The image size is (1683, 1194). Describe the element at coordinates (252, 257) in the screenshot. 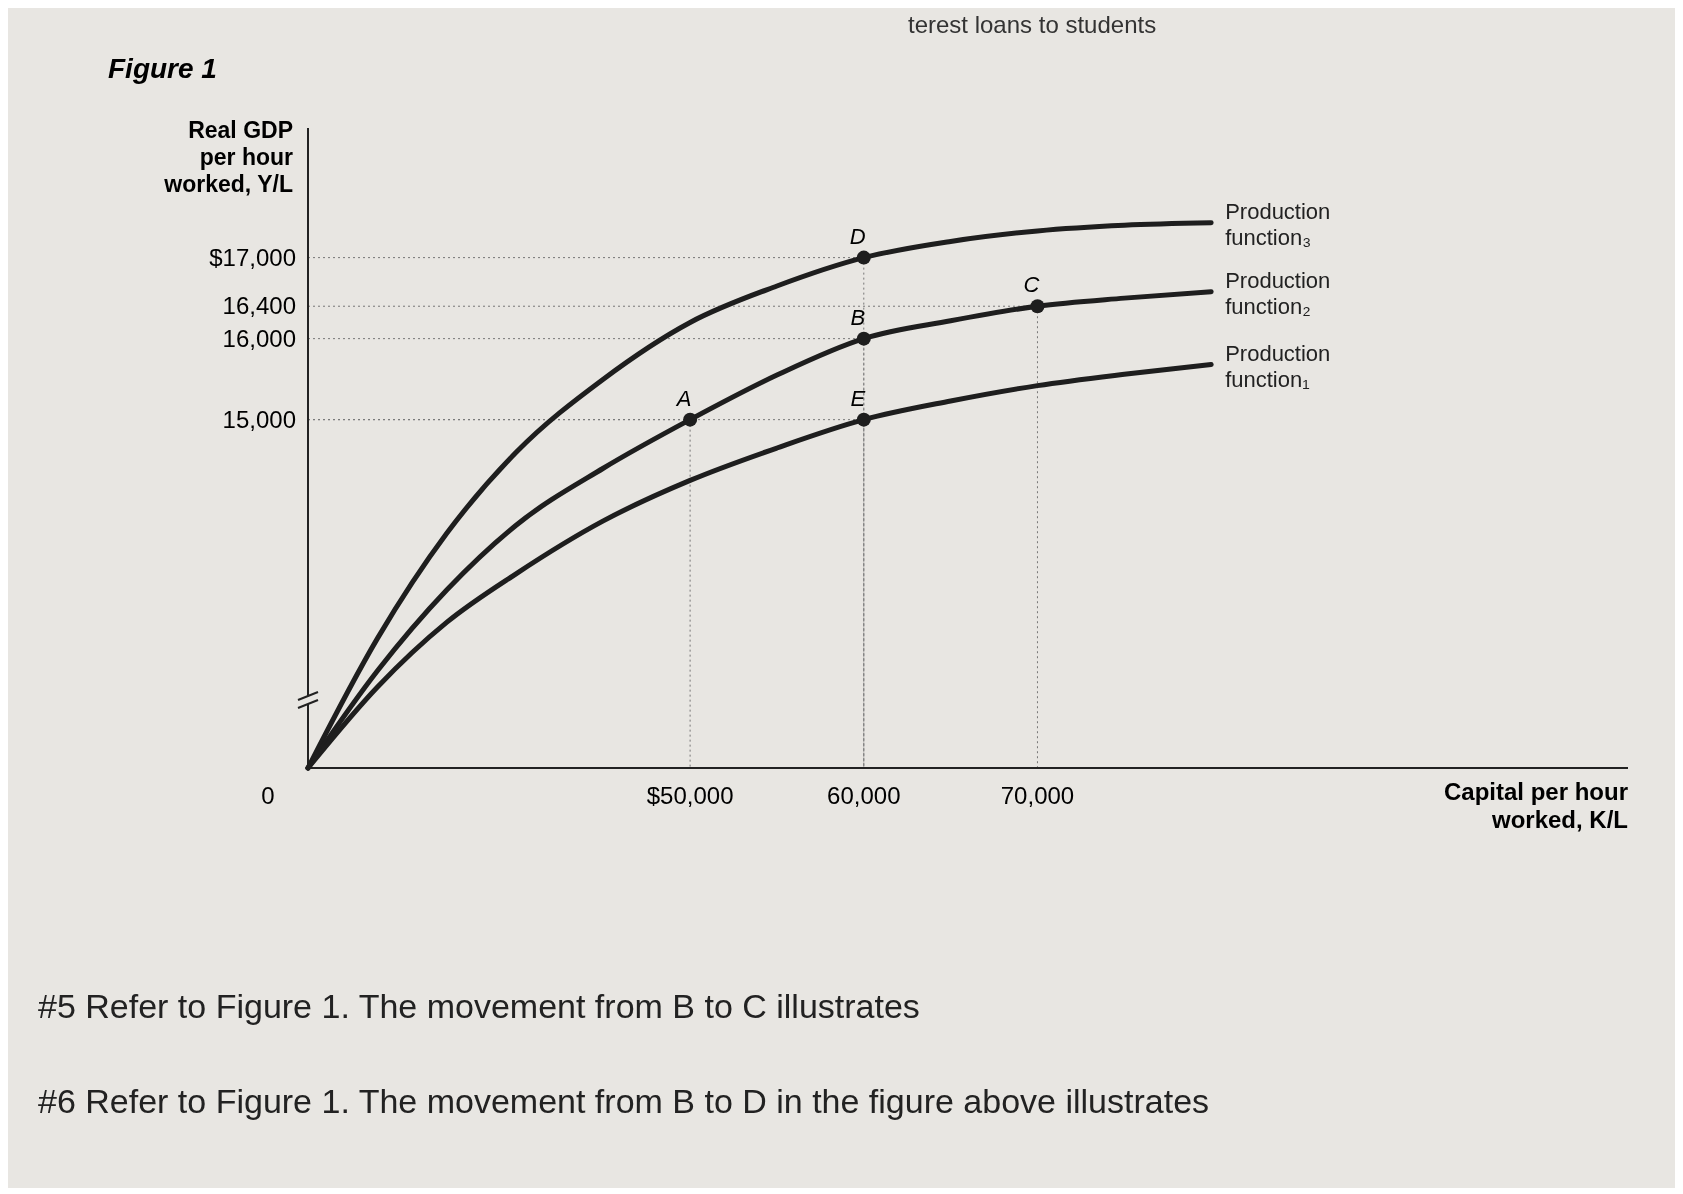

I see `y-tick-label: $17,000` at that location.